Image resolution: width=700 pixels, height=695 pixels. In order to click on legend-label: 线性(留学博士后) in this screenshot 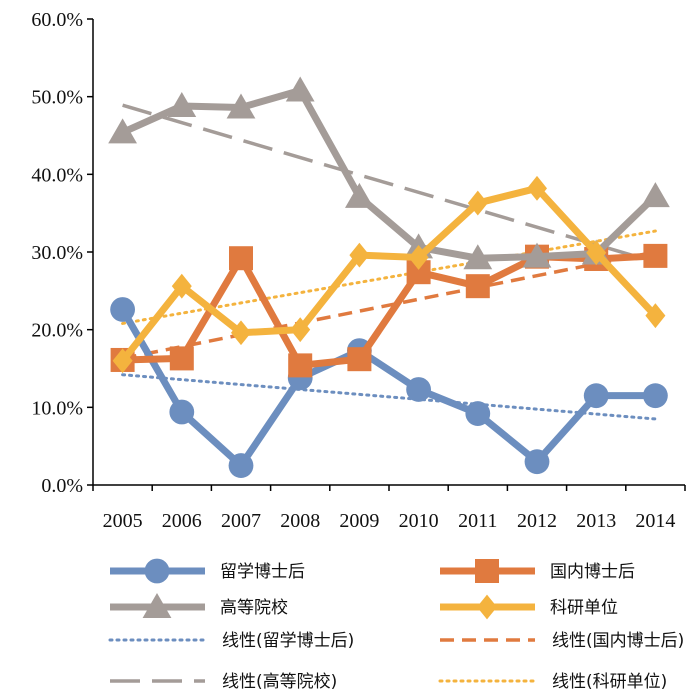, I will do `click(288, 641)`.